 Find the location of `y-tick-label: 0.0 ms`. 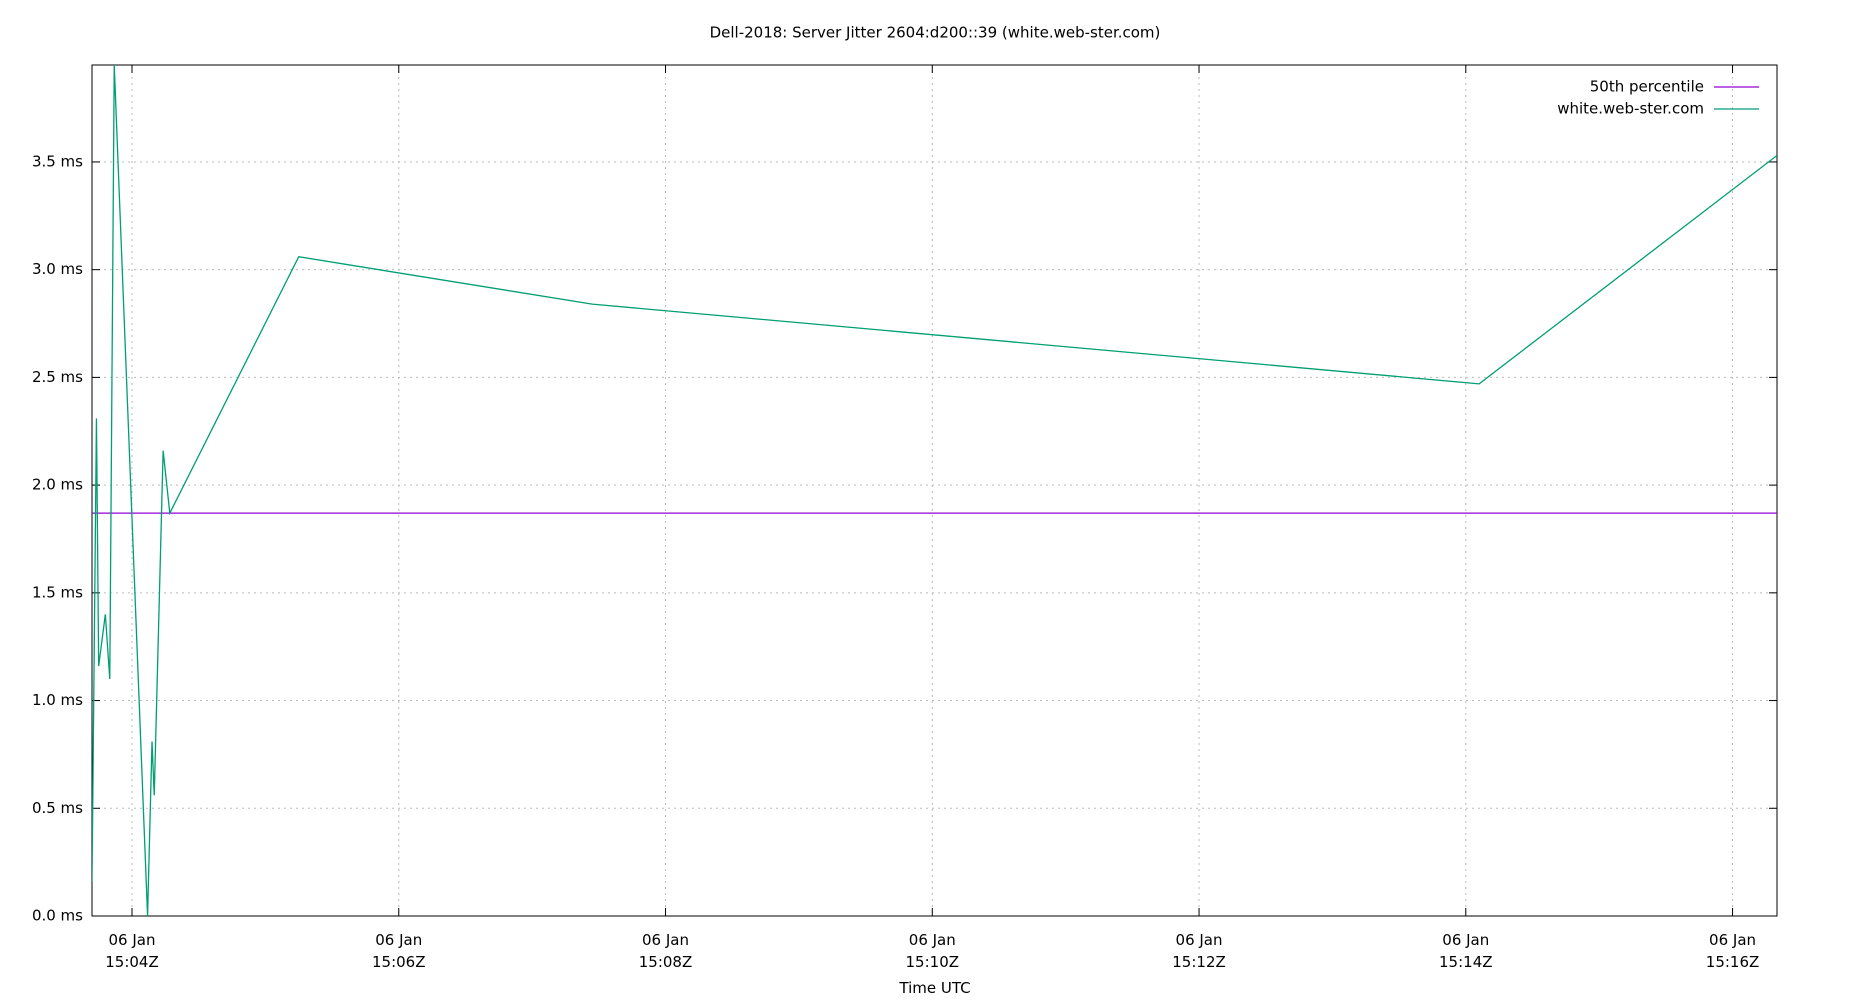

y-tick-label: 0.0 ms is located at coordinates (57, 916).